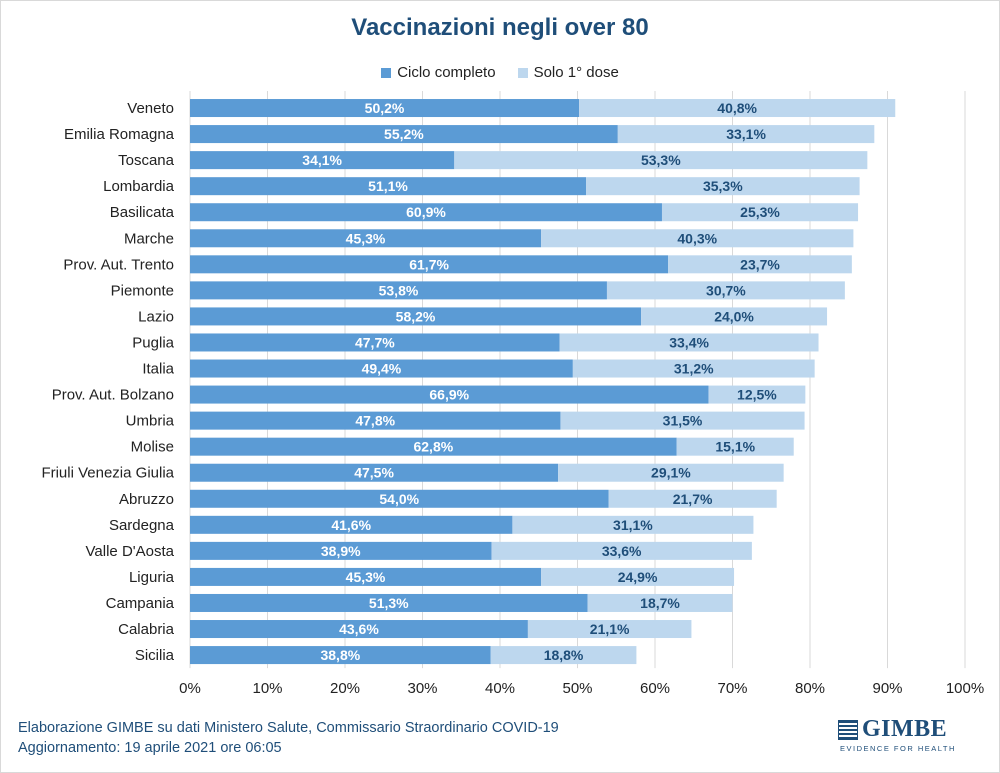  Describe the element at coordinates (139, 186) in the screenshot. I see `category-label-lombardia: Lombardia` at that location.